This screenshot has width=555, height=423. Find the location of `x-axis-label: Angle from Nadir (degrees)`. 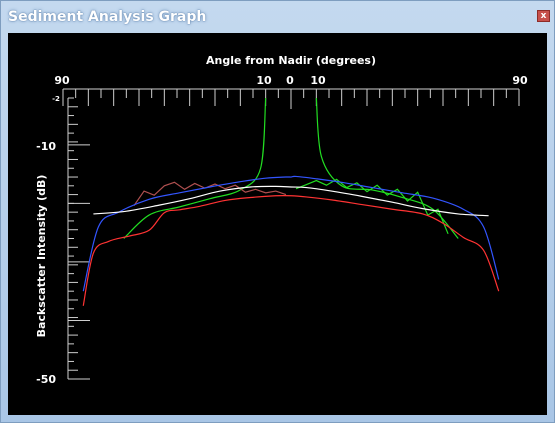

x-axis-label: Angle from Nadir (degrees) is located at coordinates (291, 60).